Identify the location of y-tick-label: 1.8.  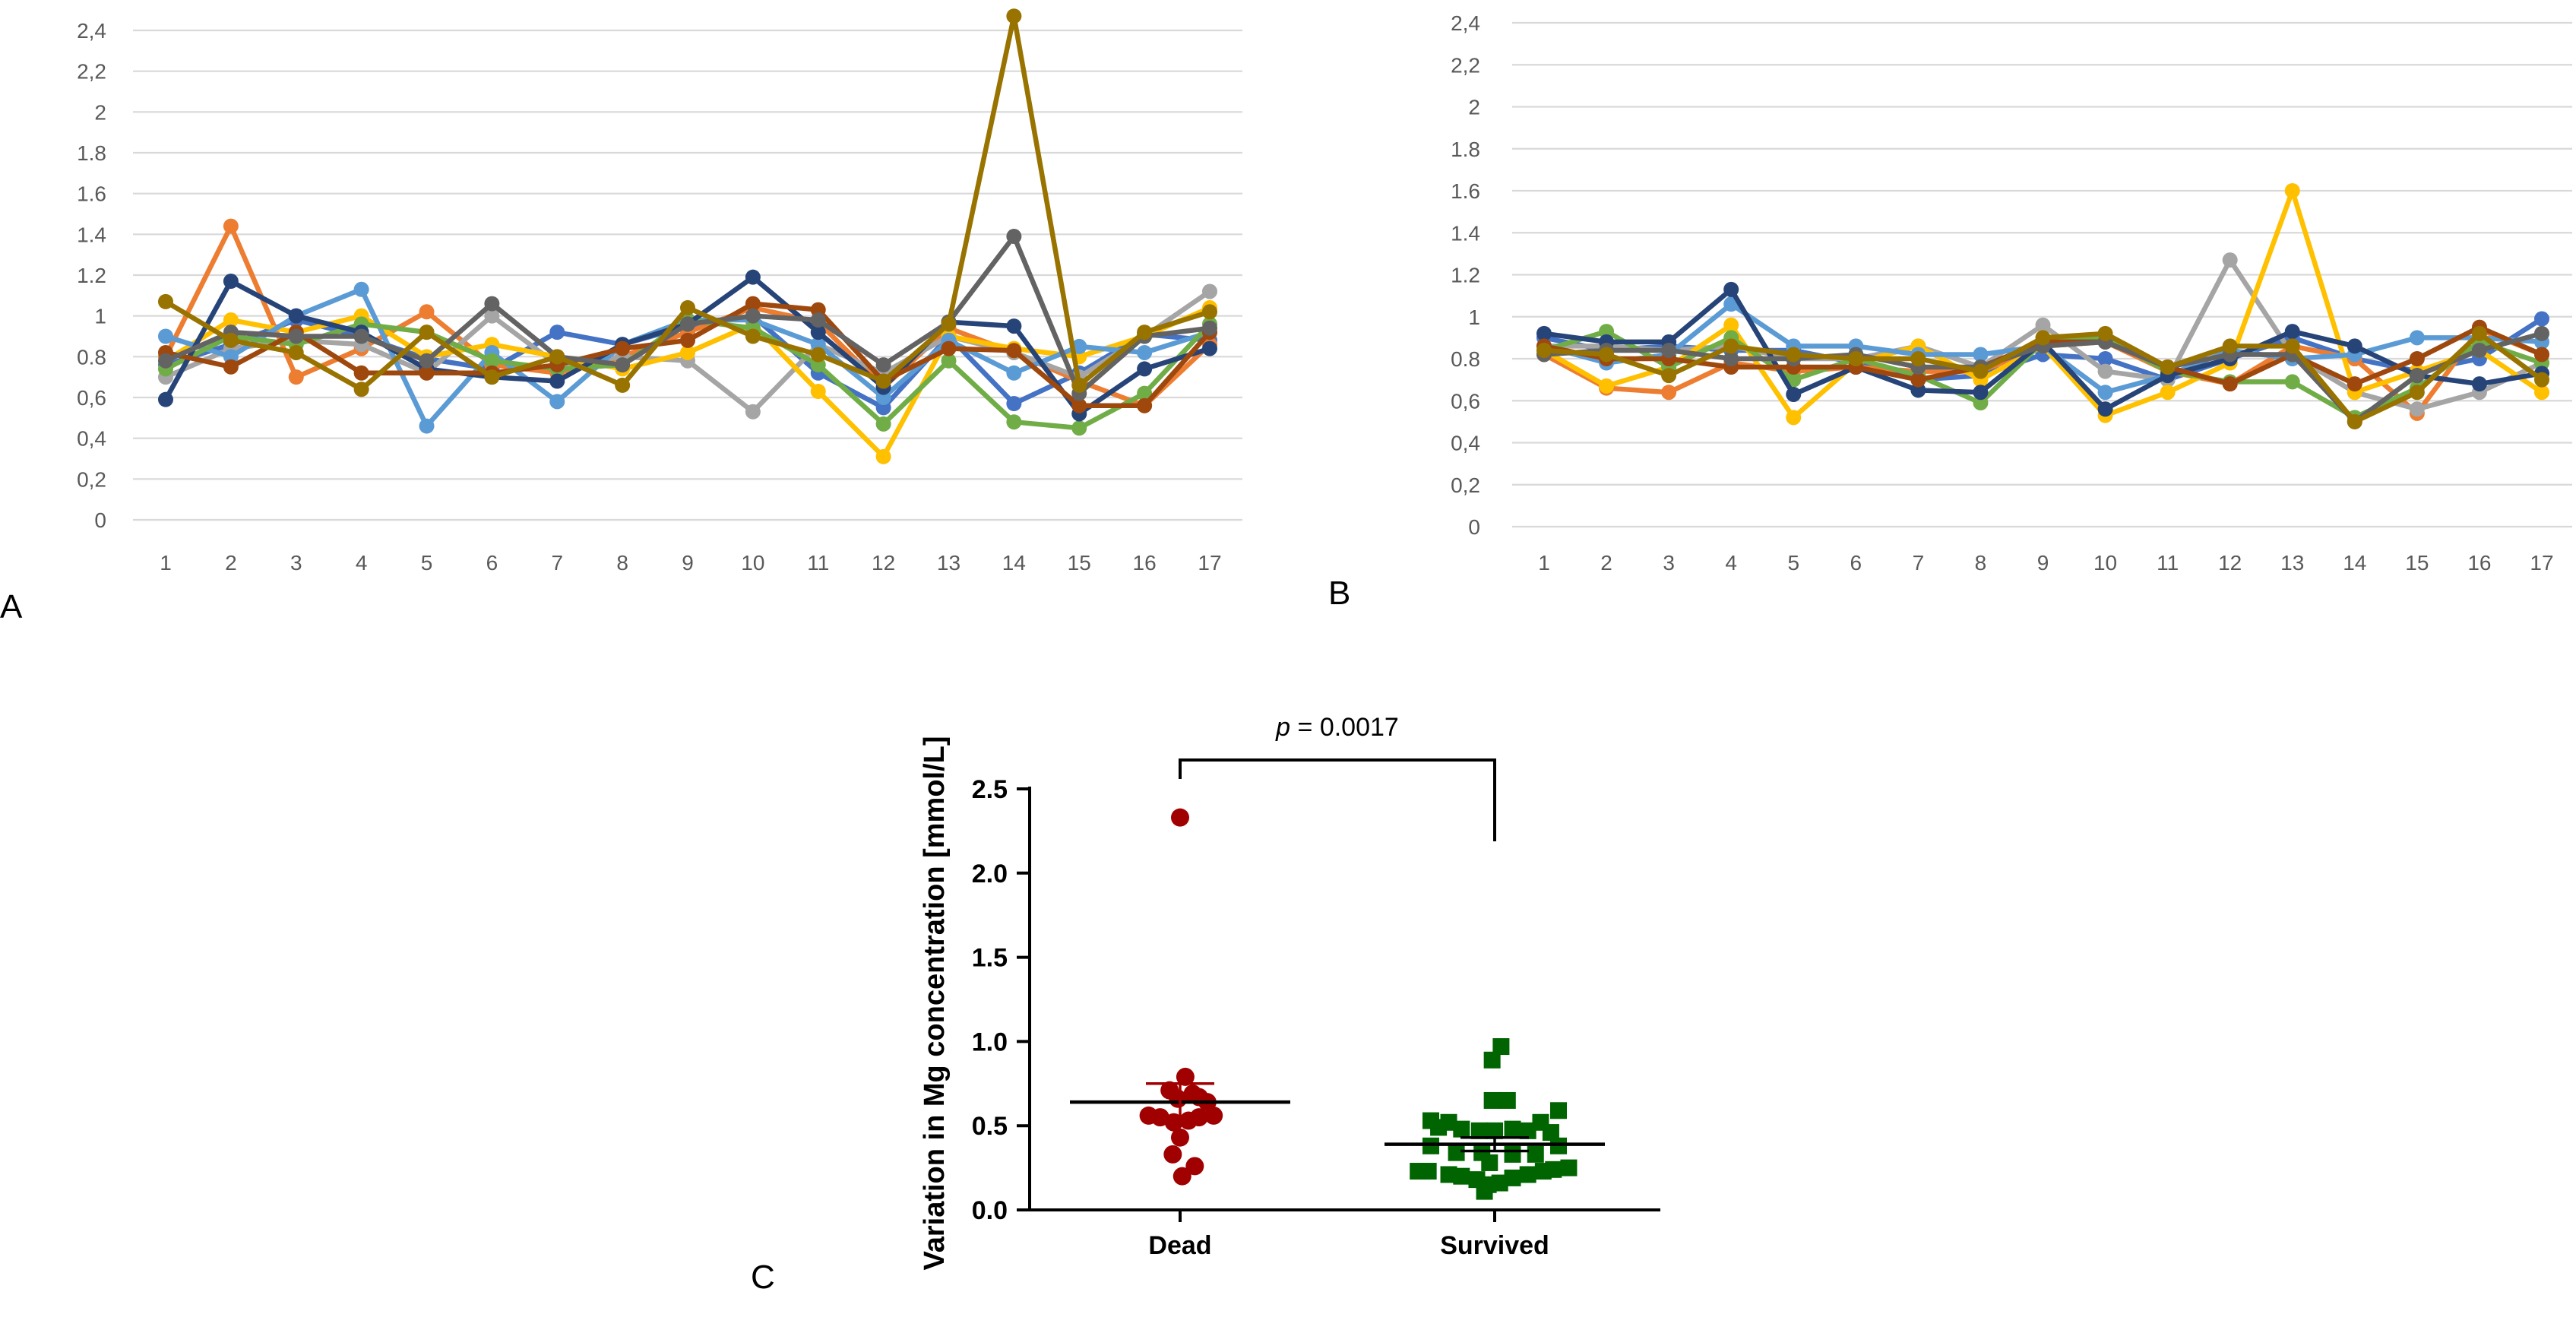
(1465, 149).